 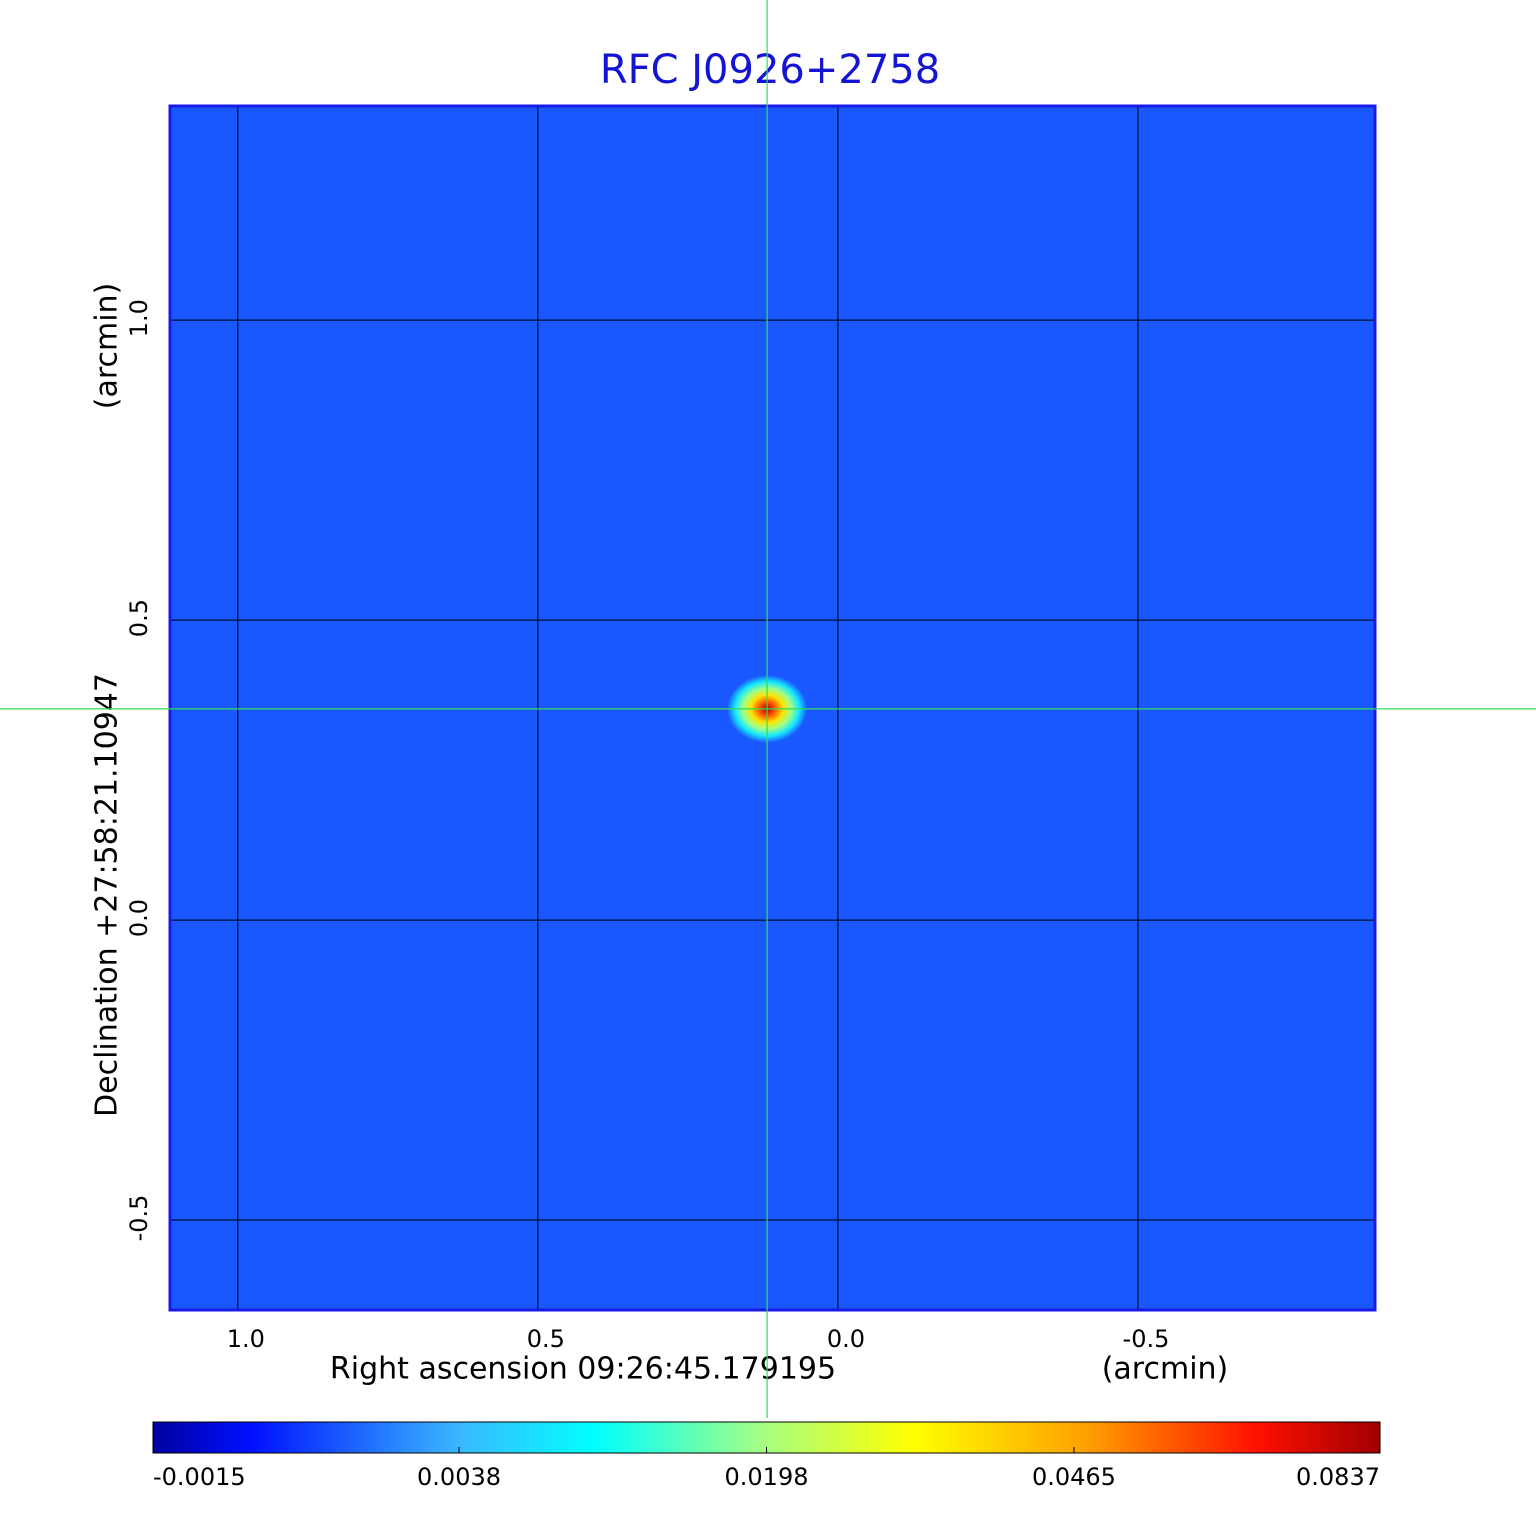 I want to click on x-tick-label: 1.0, so click(x=246, y=1339).